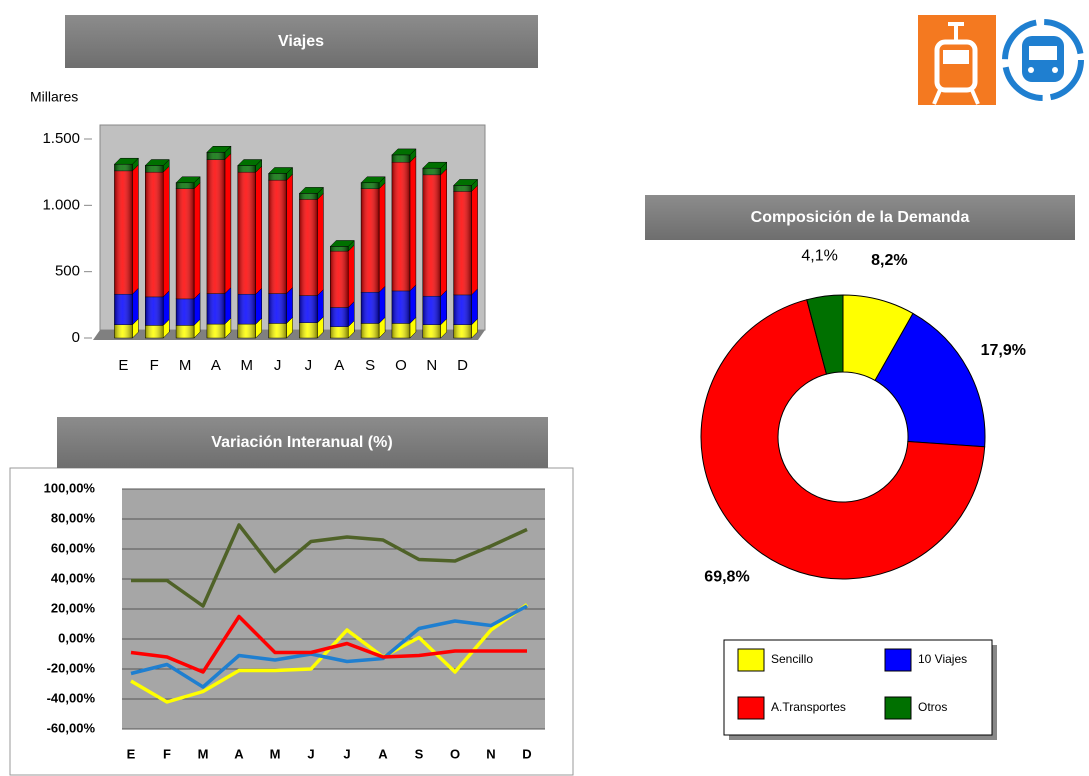  What do you see at coordinates (957, 60) in the screenshot?
I see `metro-logo` at bounding box center [957, 60].